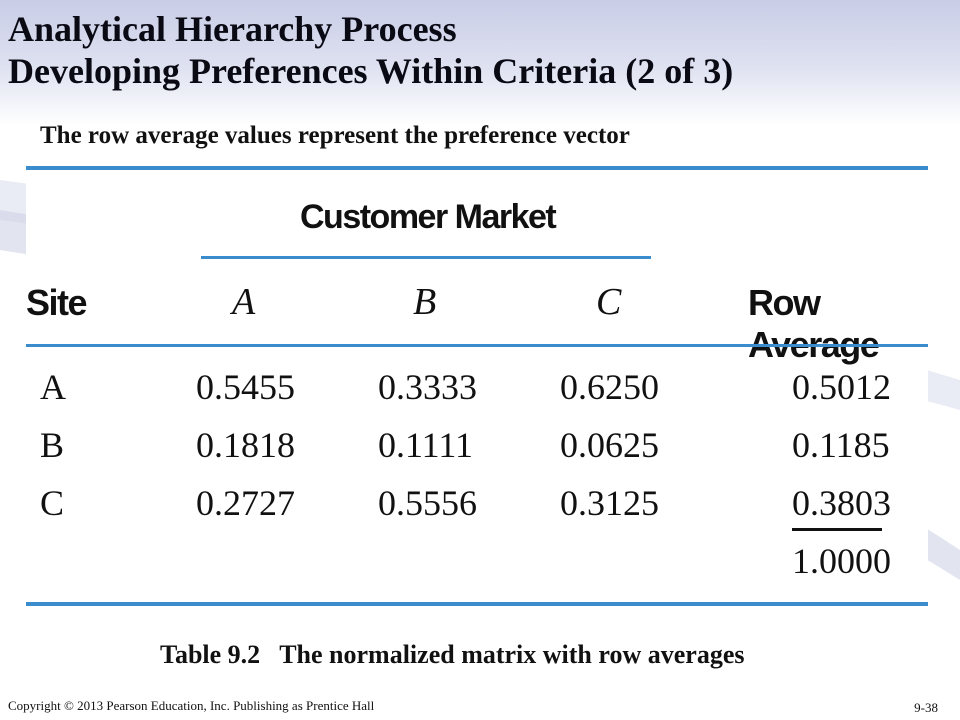 The height and width of the screenshot is (720, 960). I want to click on column-header-b: B, so click(425, 302).